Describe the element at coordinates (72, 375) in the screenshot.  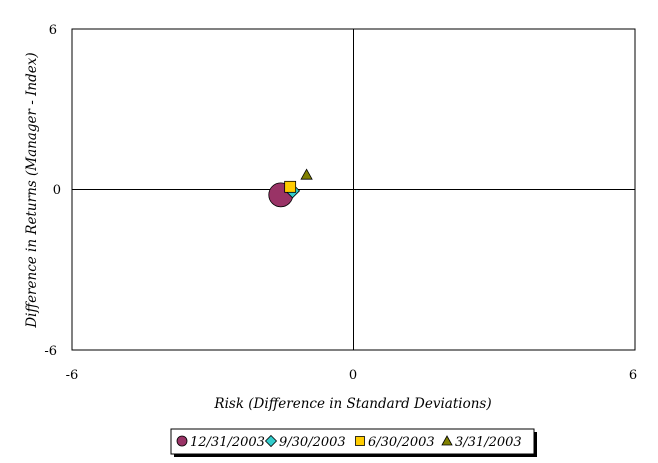
I see `x-tick-label-left: -6` at that location.